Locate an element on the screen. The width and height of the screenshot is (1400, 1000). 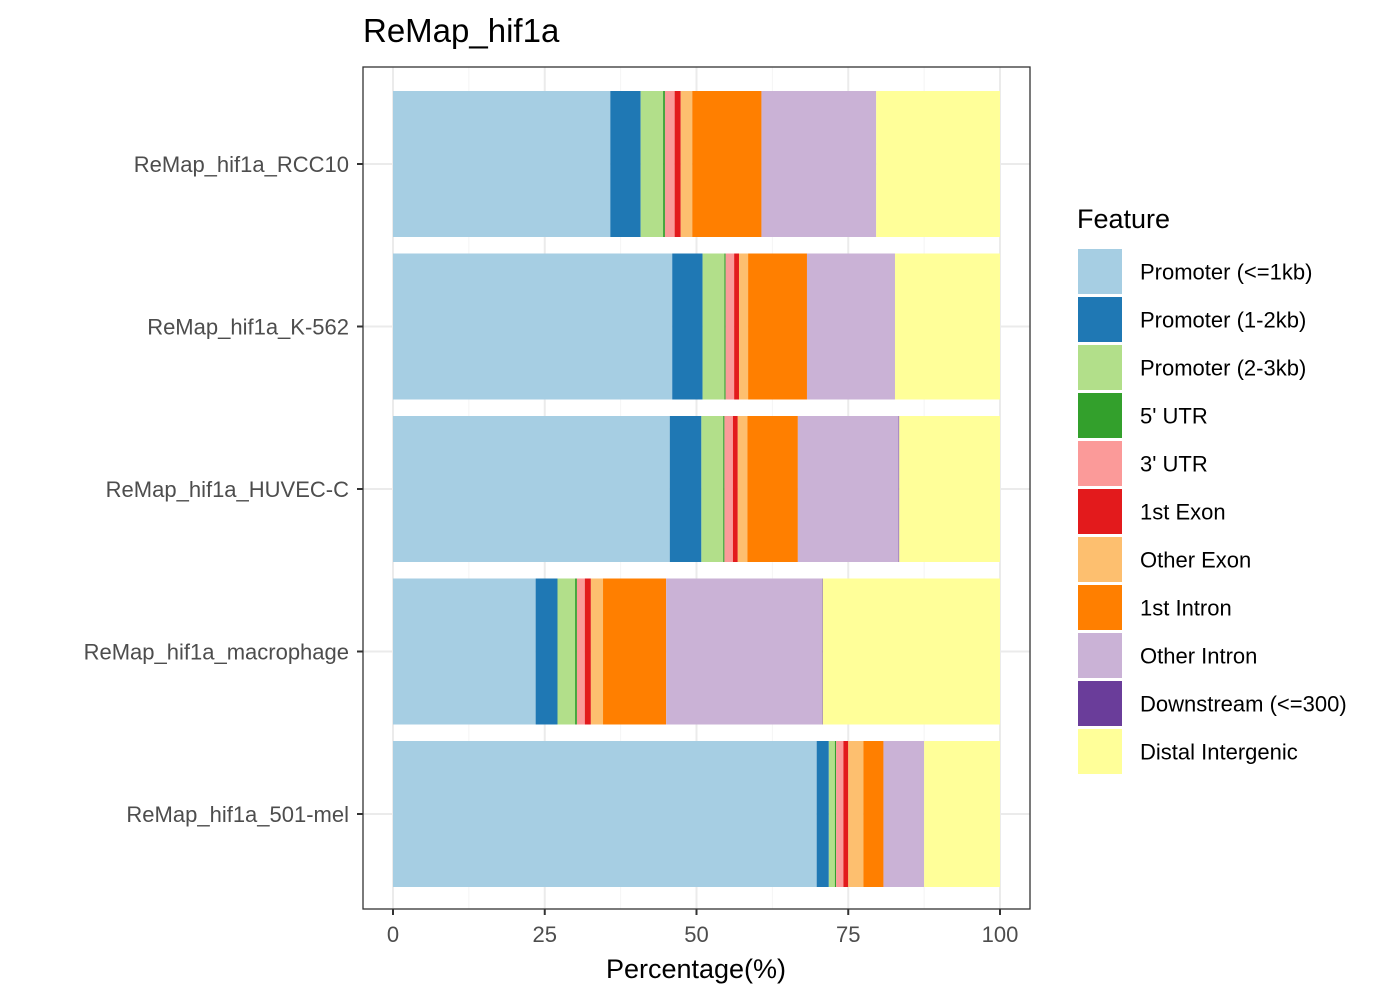
legend-label: Downstream (<=300) is located at coordinates (1243, 704).